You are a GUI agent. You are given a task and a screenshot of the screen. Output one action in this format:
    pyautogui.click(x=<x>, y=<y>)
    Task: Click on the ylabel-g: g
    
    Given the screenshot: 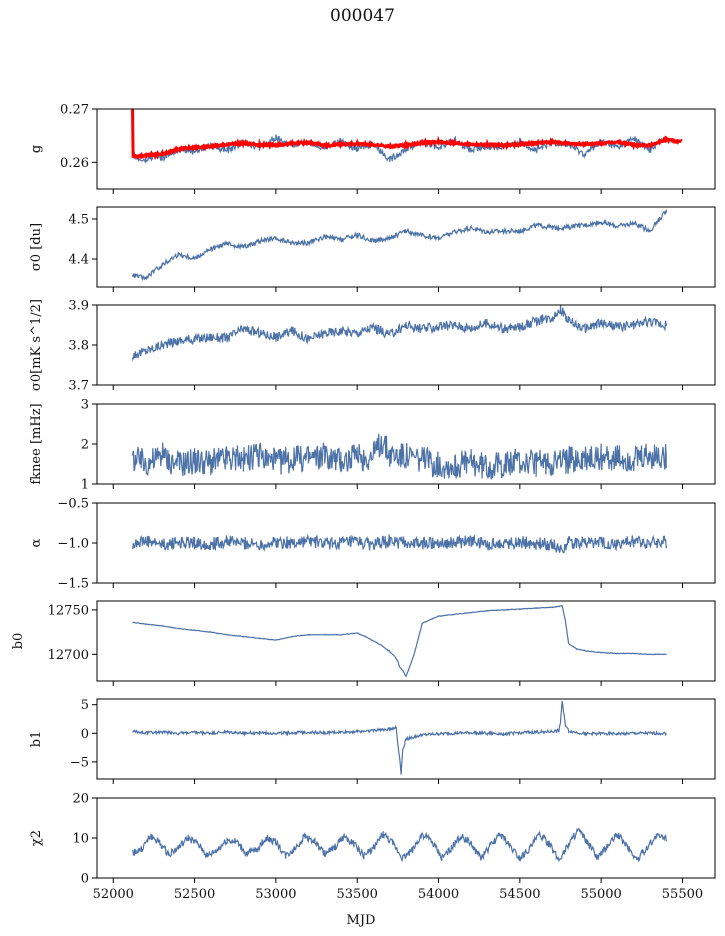 What is the action you would take?
    pyautogui.click(x=36, y=149)
    